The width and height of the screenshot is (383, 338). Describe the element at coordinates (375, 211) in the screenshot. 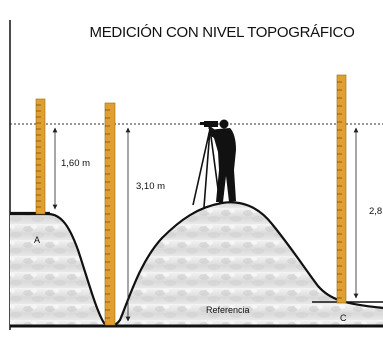

I see `measure-label-c: 2,8` at that location.